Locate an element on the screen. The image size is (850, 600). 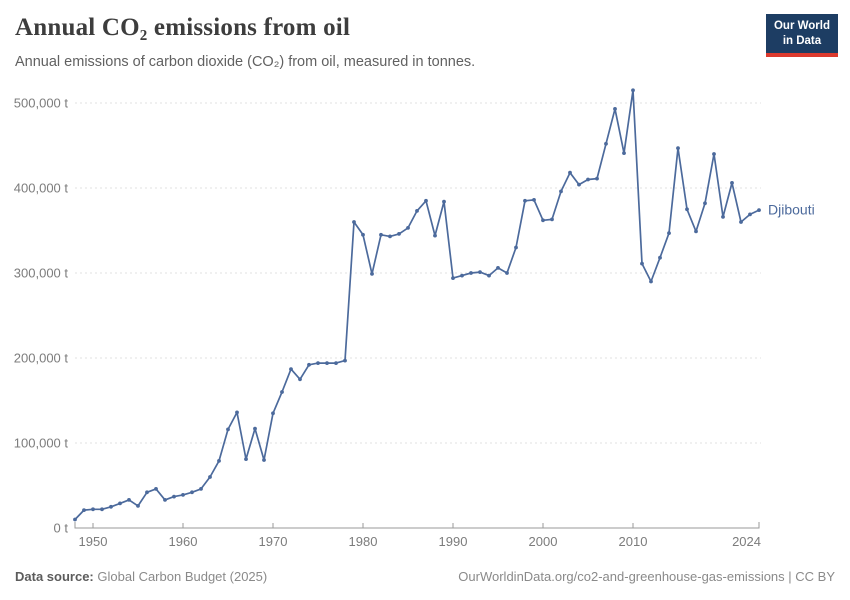
y-axis-label: 200,000 t is located at coordinates (41, 358).